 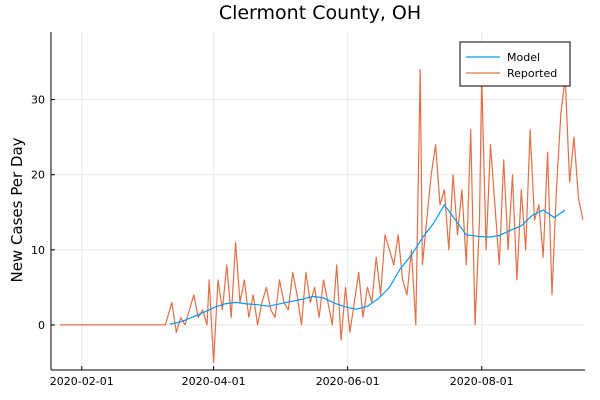 What do you see at coordinates (320, 13) in the screenshot?
I see `chart-title: Clermont County, OH` at bounding box center [320, 13].